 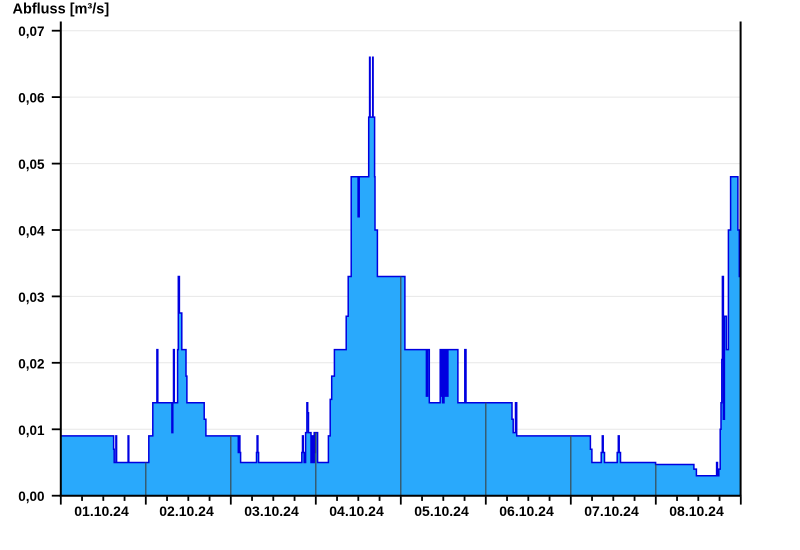 I want to click on svg-text: 0,04, so click(x=31, y=231).